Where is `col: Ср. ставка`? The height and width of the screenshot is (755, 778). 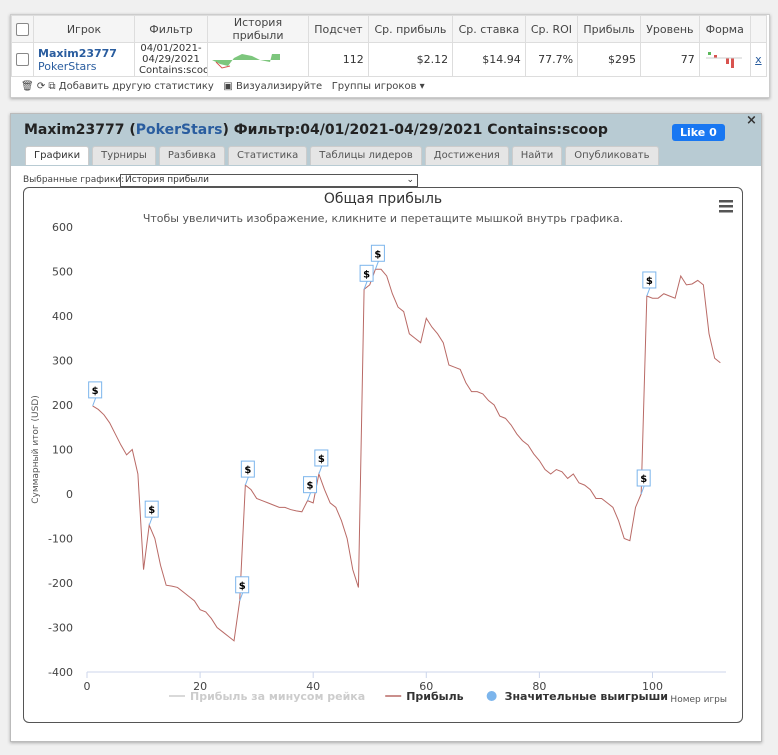 col: Ср. ставка is located at coordinates (489, 29).